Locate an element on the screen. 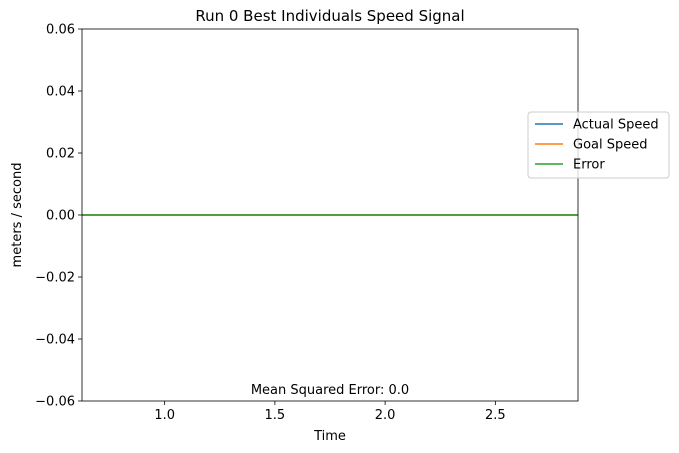  x-tick-label: 1.0 is located at coordinates (164, 415).